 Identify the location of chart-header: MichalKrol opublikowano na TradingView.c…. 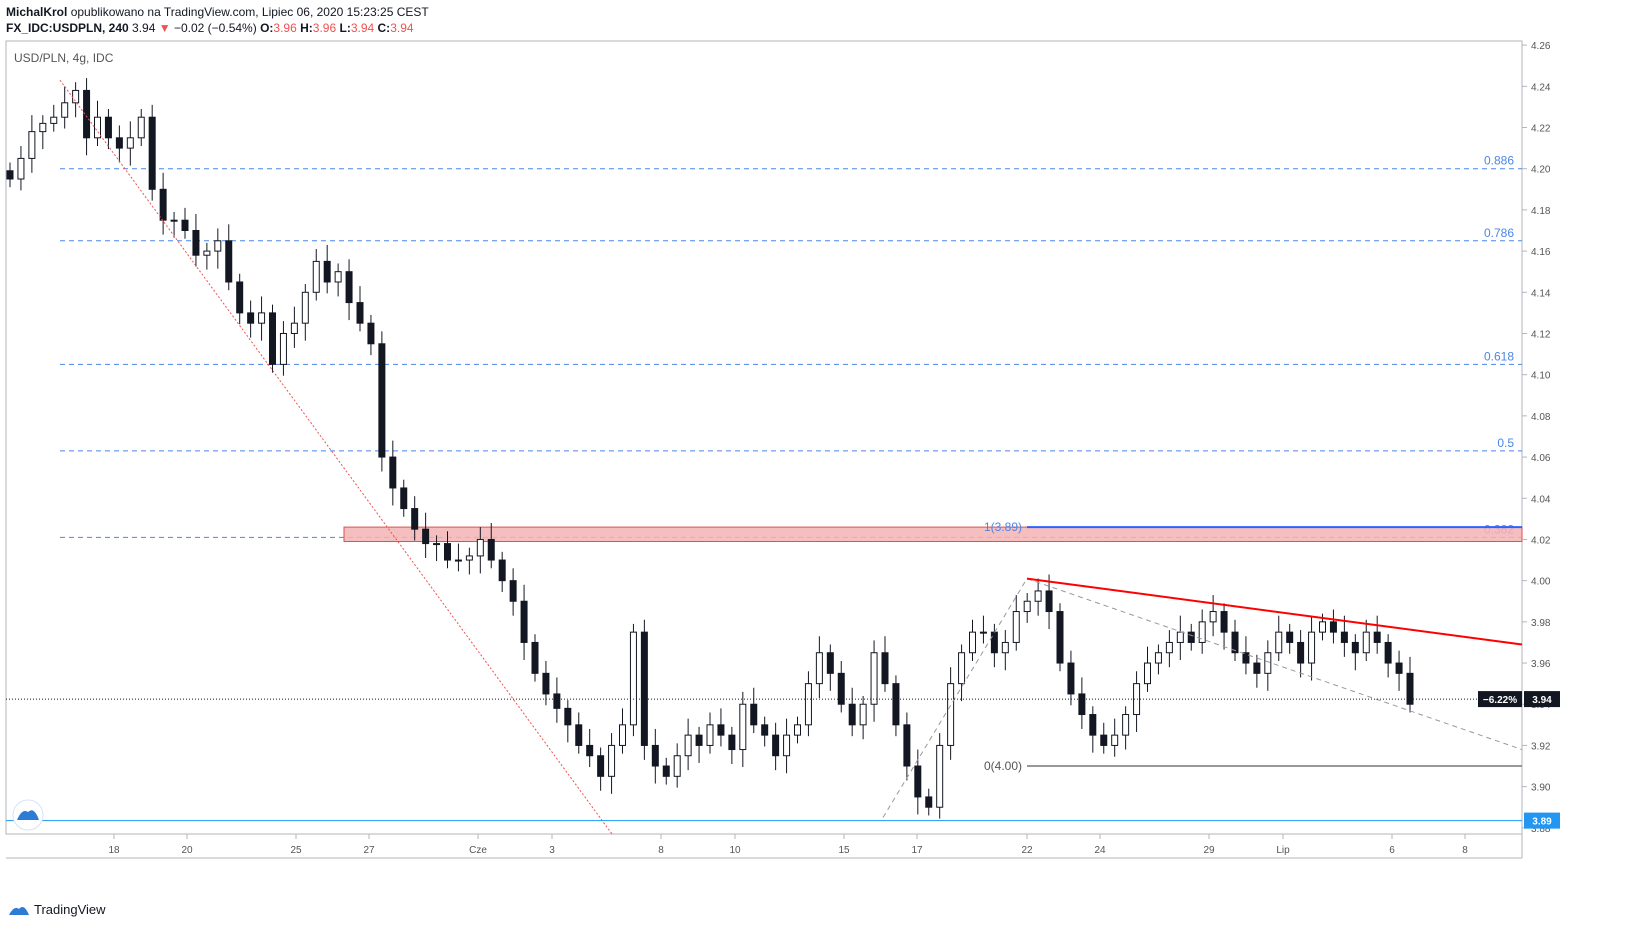
(217, 20).